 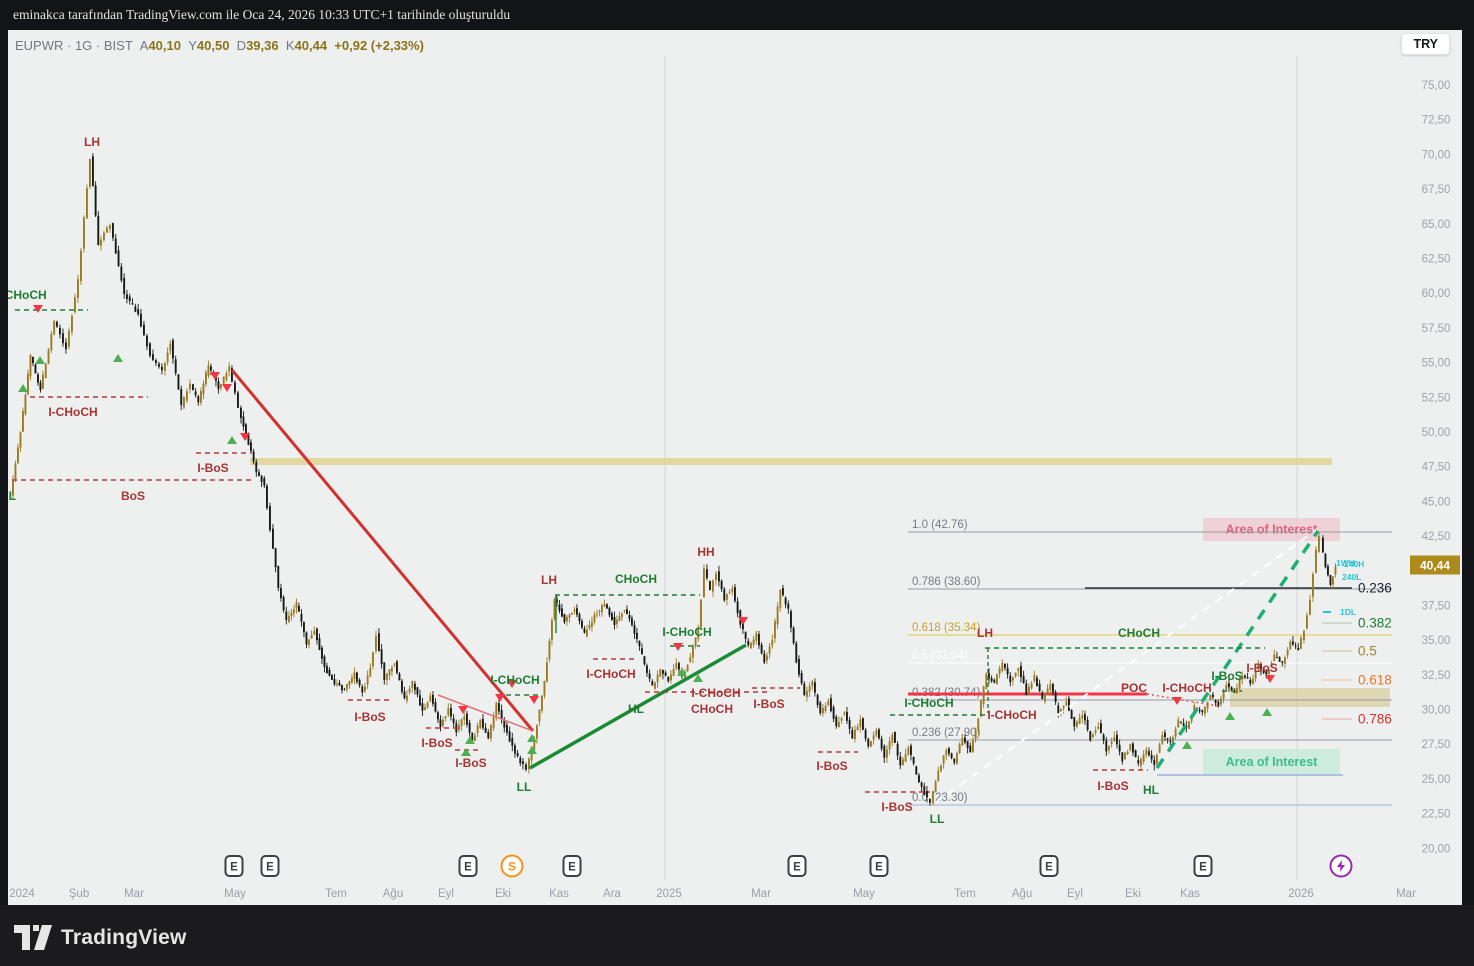 What do you see at coordinates (1436, 86) in the screenshot?
I see `price-axis-label: 75,00` at bounding box center [1436, 86].